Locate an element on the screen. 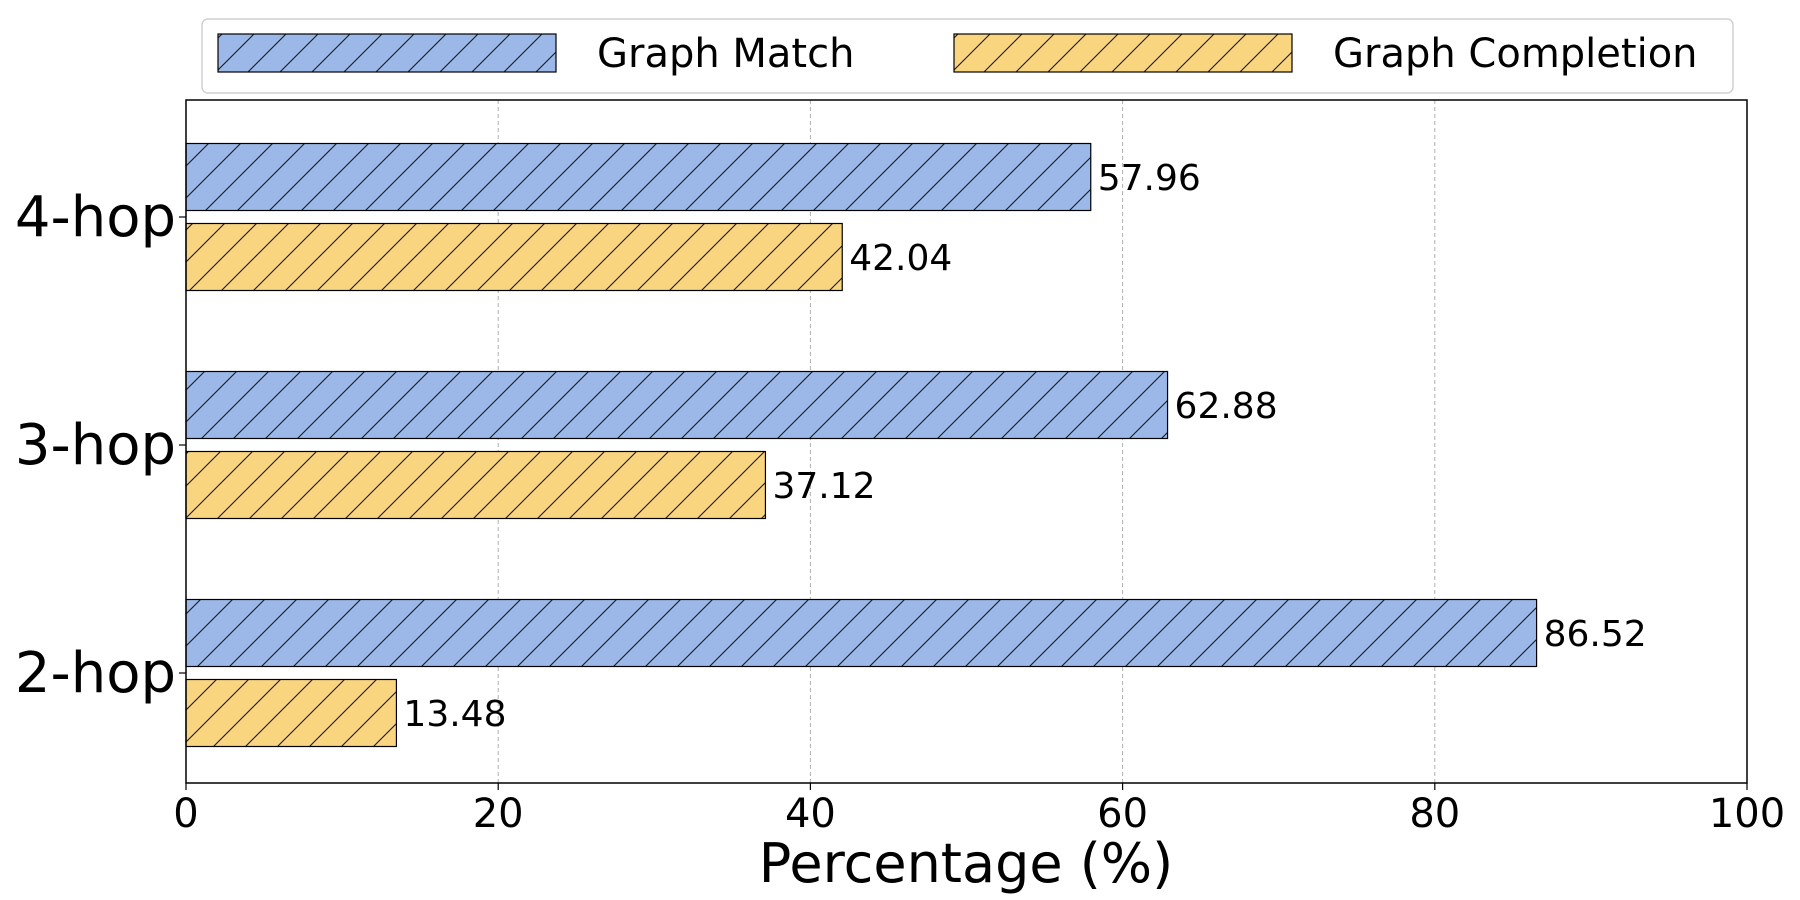  bar-graph-completion-4-hop is located at coordinates (514, 257).